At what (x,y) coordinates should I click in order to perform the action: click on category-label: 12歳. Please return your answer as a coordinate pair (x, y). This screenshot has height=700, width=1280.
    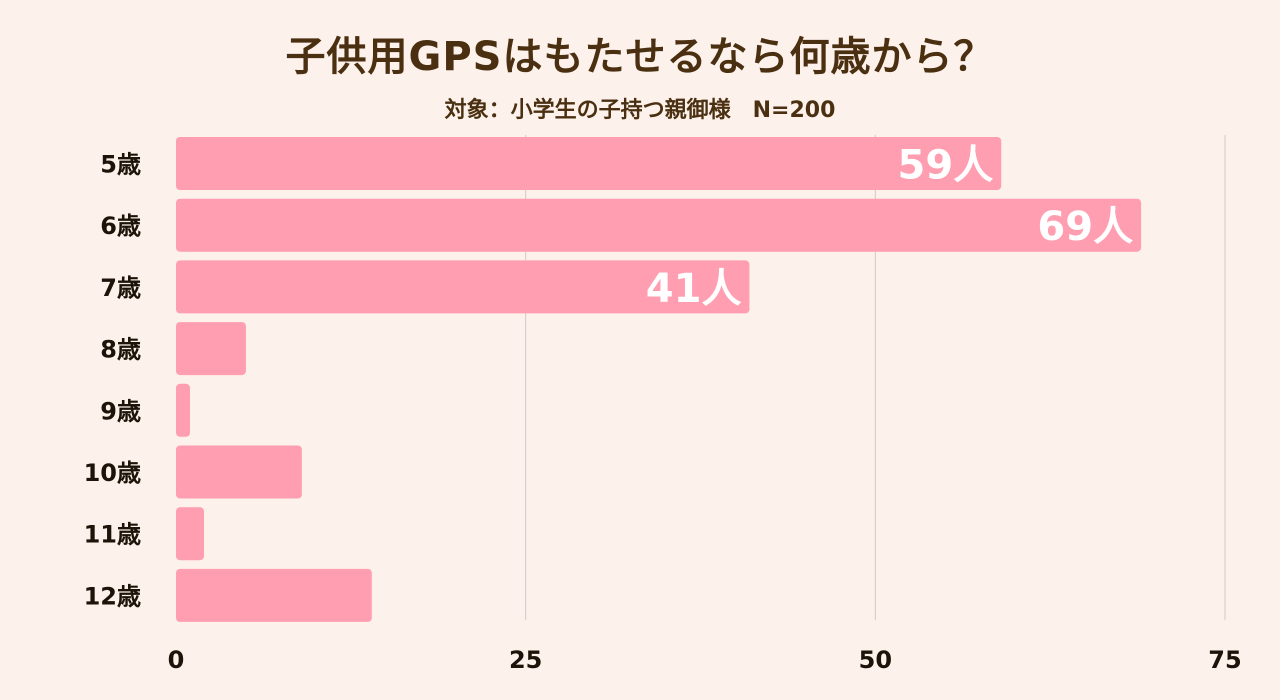
    Looking at the image, I should click on (112, 596).